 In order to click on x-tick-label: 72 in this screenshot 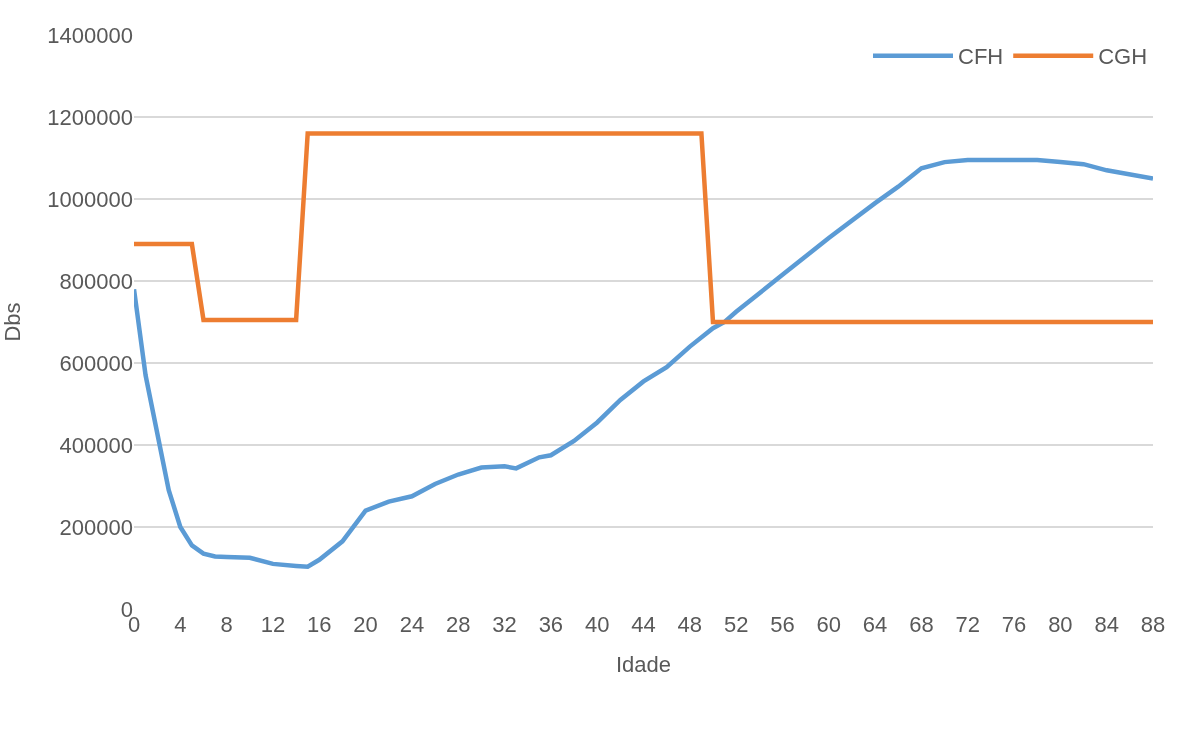, I will do `click(967, 624)`.